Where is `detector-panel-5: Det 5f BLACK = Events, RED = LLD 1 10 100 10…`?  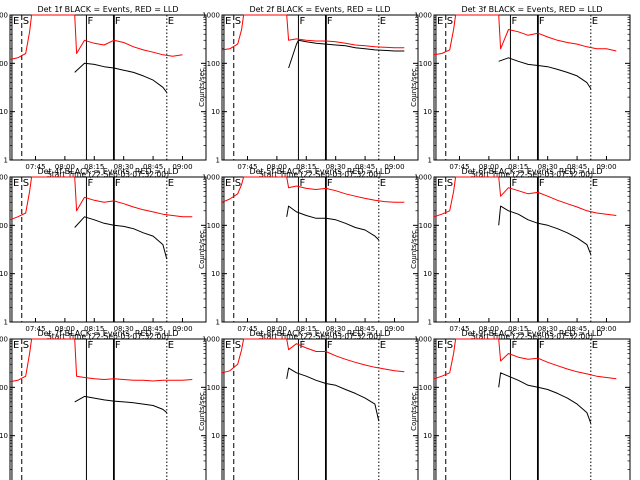
detector-panel-5: Det 5f BLACK = Events, RED = LLD 1 10 100 10… is located at coordinates (308, 254).